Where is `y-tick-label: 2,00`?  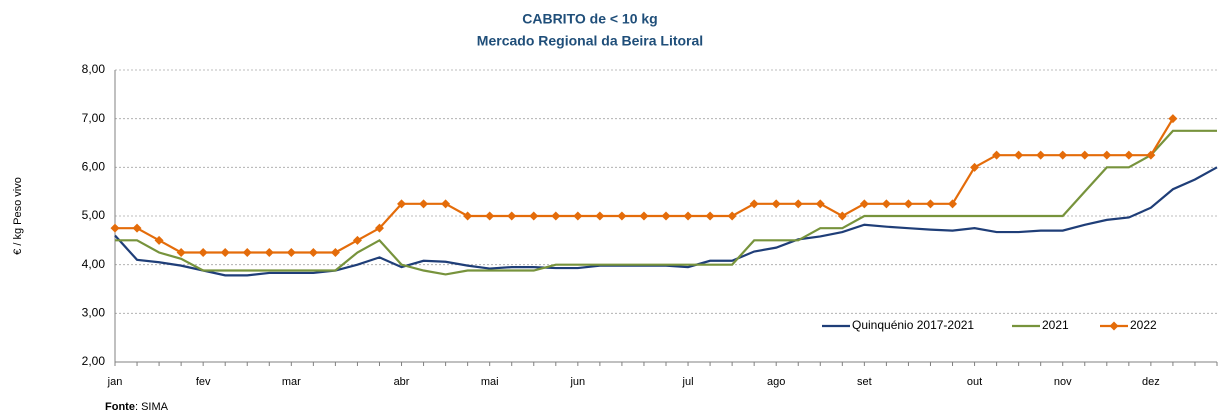
y-tick-label: 2,00 is located at coordinates (94, 361).